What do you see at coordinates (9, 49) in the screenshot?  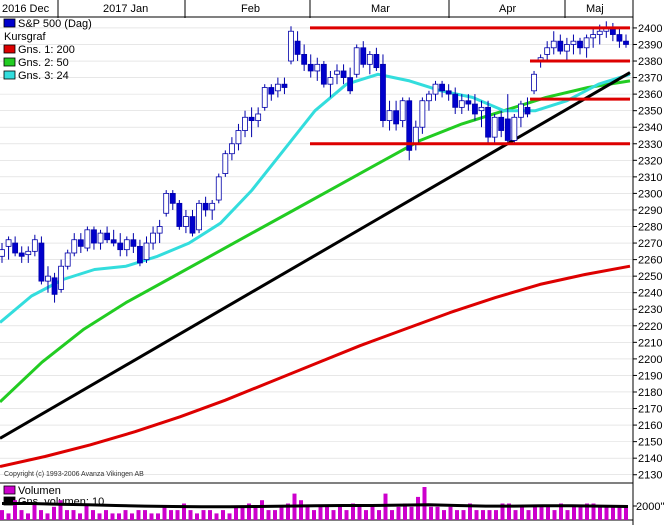 I see `legend-swatch` at bounding box center [9, 49].